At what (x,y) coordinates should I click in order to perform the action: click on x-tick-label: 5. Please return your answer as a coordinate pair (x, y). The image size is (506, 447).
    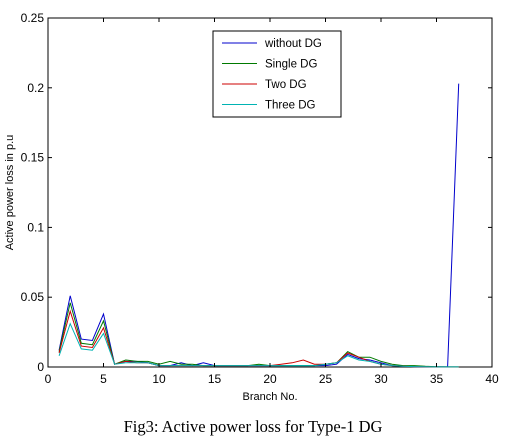
    Looking at the image, I should click on (103, 379).